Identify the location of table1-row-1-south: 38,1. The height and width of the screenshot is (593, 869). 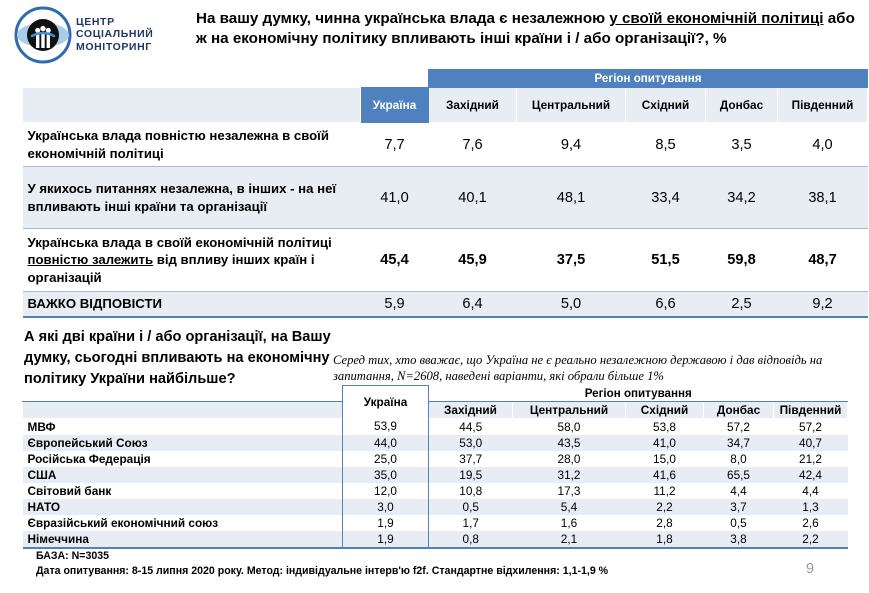
(822, 197).